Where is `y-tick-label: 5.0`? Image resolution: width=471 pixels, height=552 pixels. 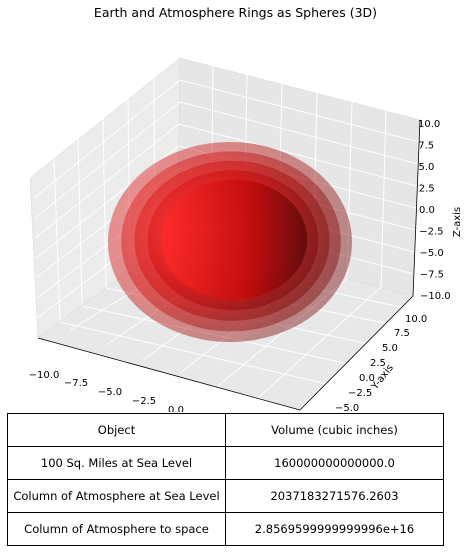 y-tick-label: 5.0 is located at coordinates (390, 348).